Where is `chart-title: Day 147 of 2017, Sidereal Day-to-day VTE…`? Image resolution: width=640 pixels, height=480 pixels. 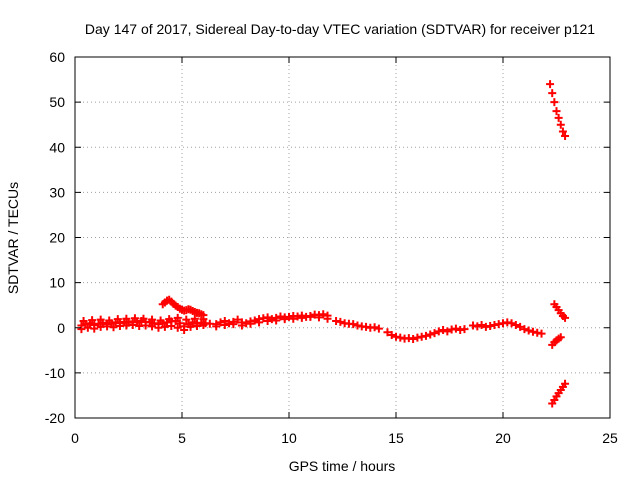 chart-title: Day 147 of 2017, Sidereal Day-to-day VTE… is located at coordinates (340, 29).